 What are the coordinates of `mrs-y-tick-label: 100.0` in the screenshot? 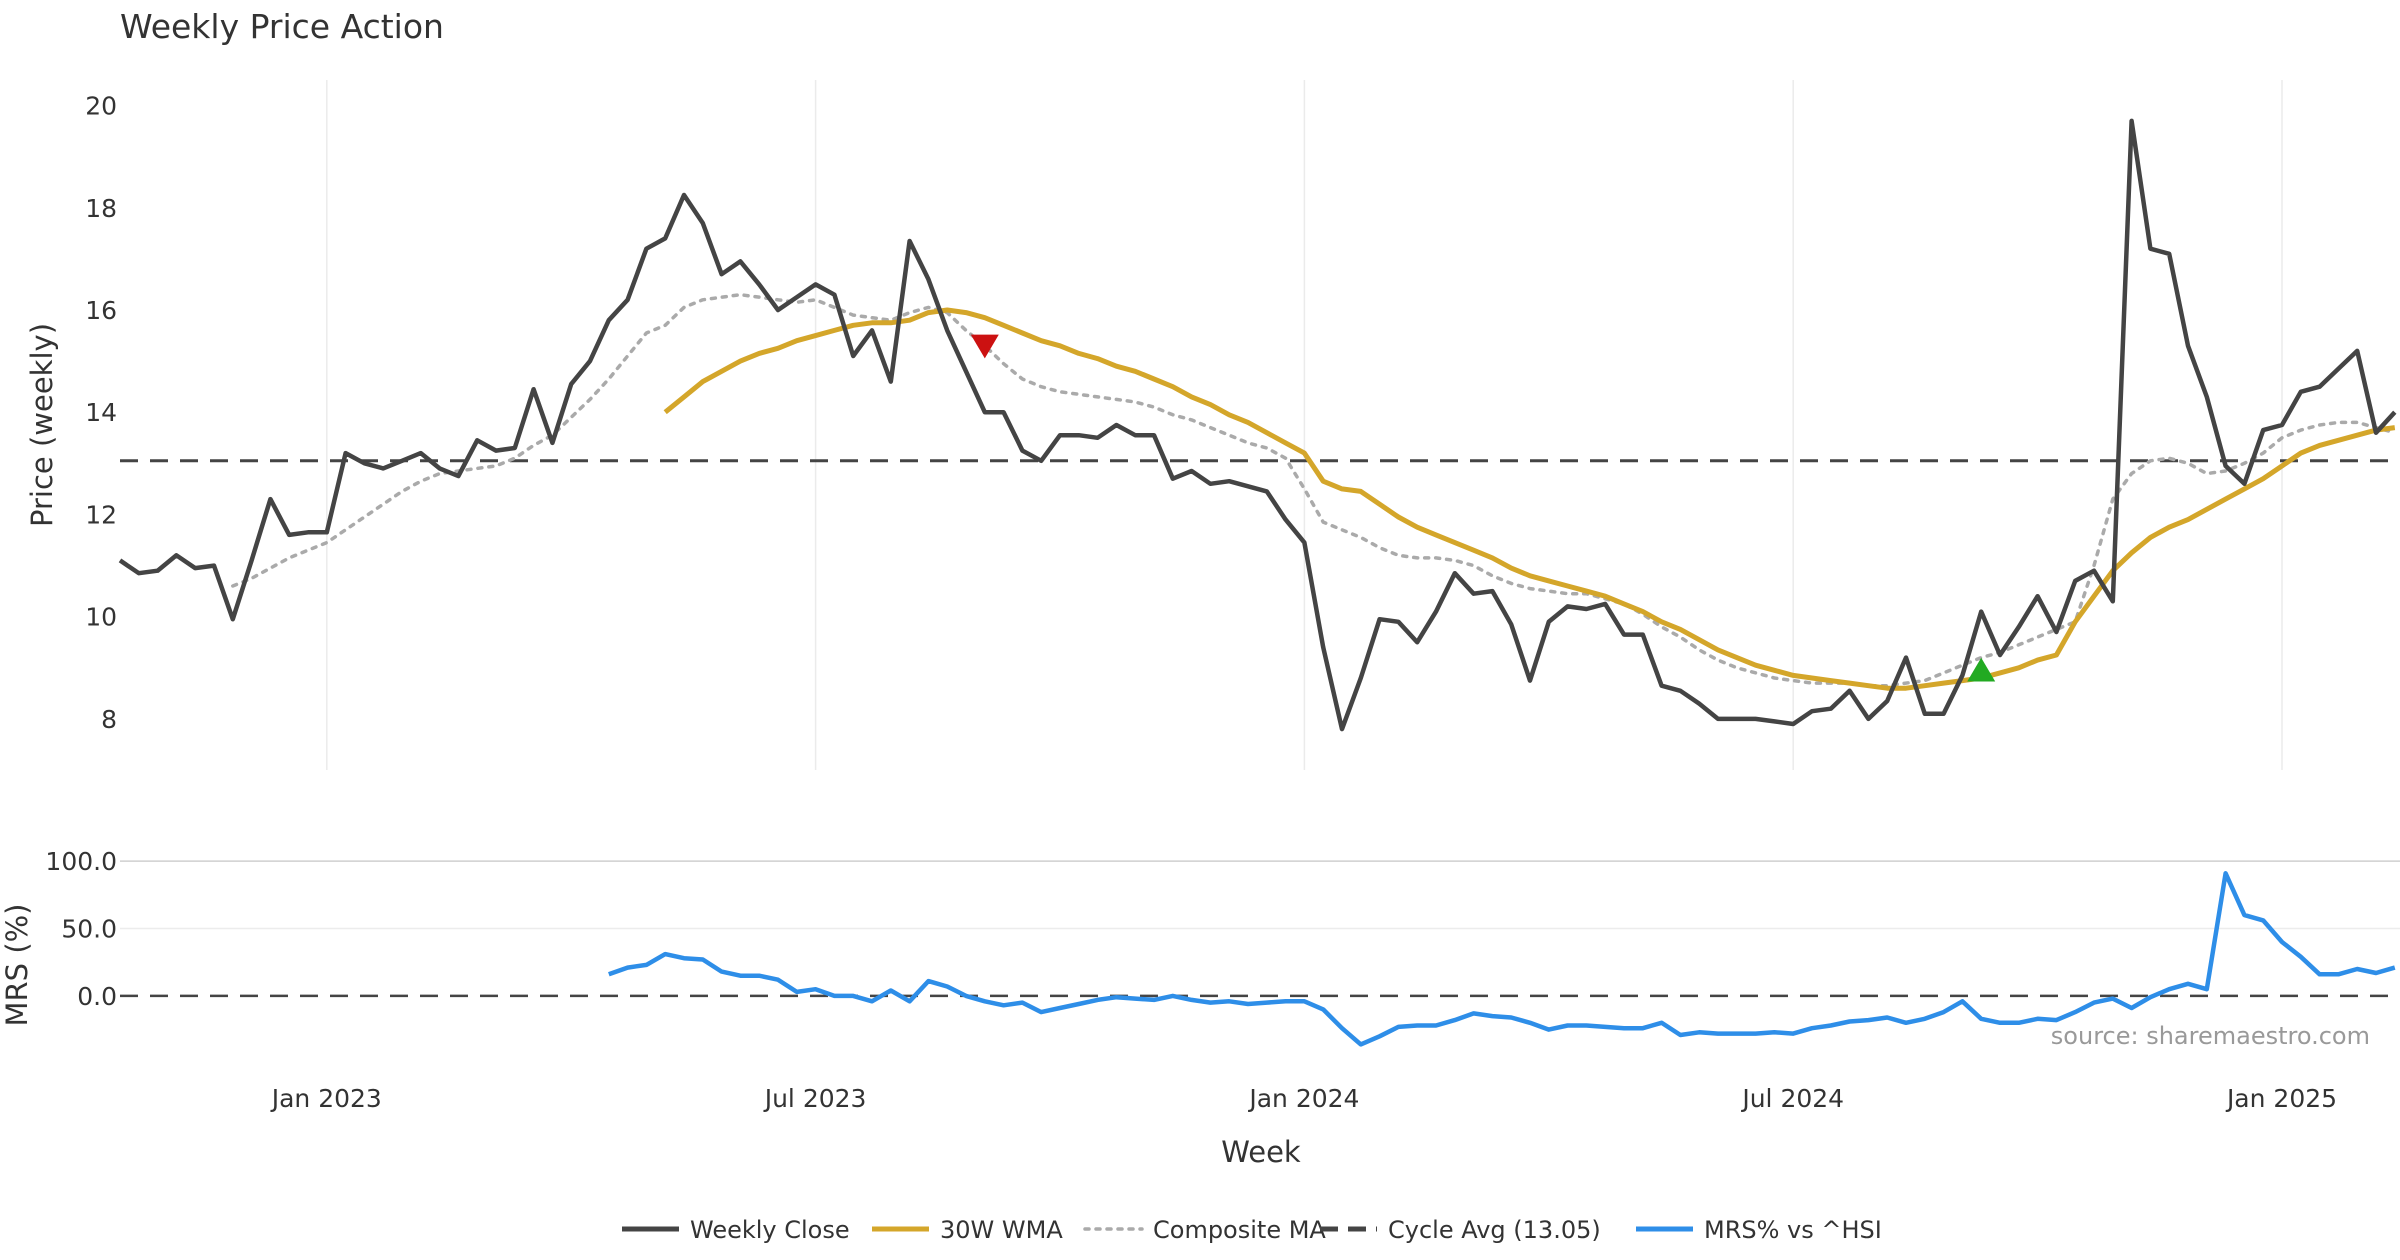 It's located at (81, 861).